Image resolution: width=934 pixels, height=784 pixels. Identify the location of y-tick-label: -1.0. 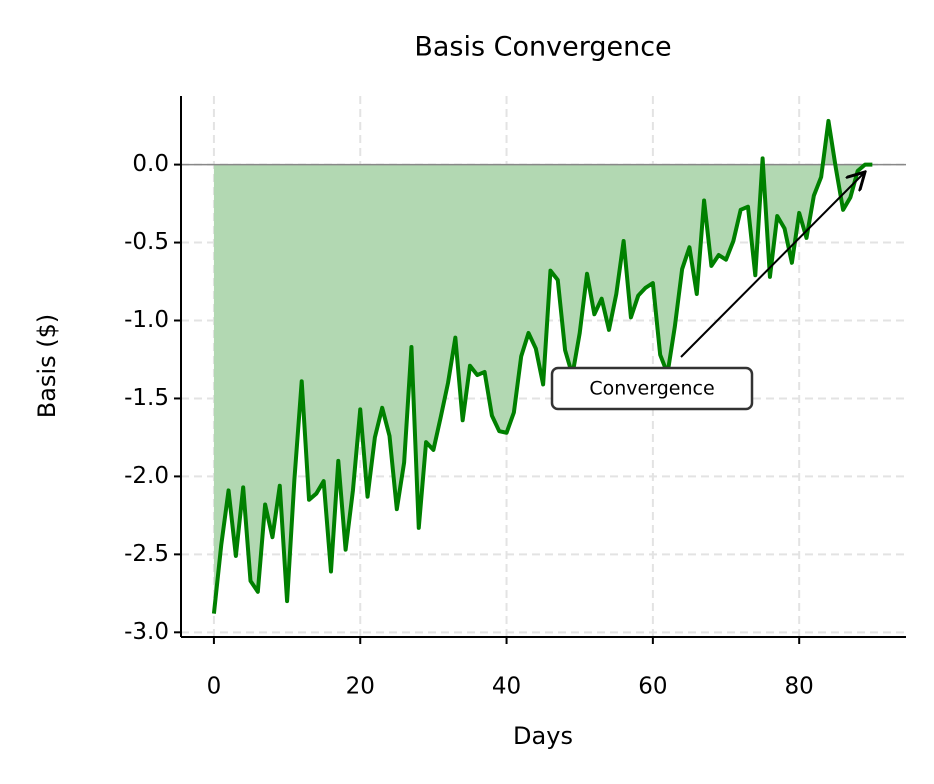
(146, 320).